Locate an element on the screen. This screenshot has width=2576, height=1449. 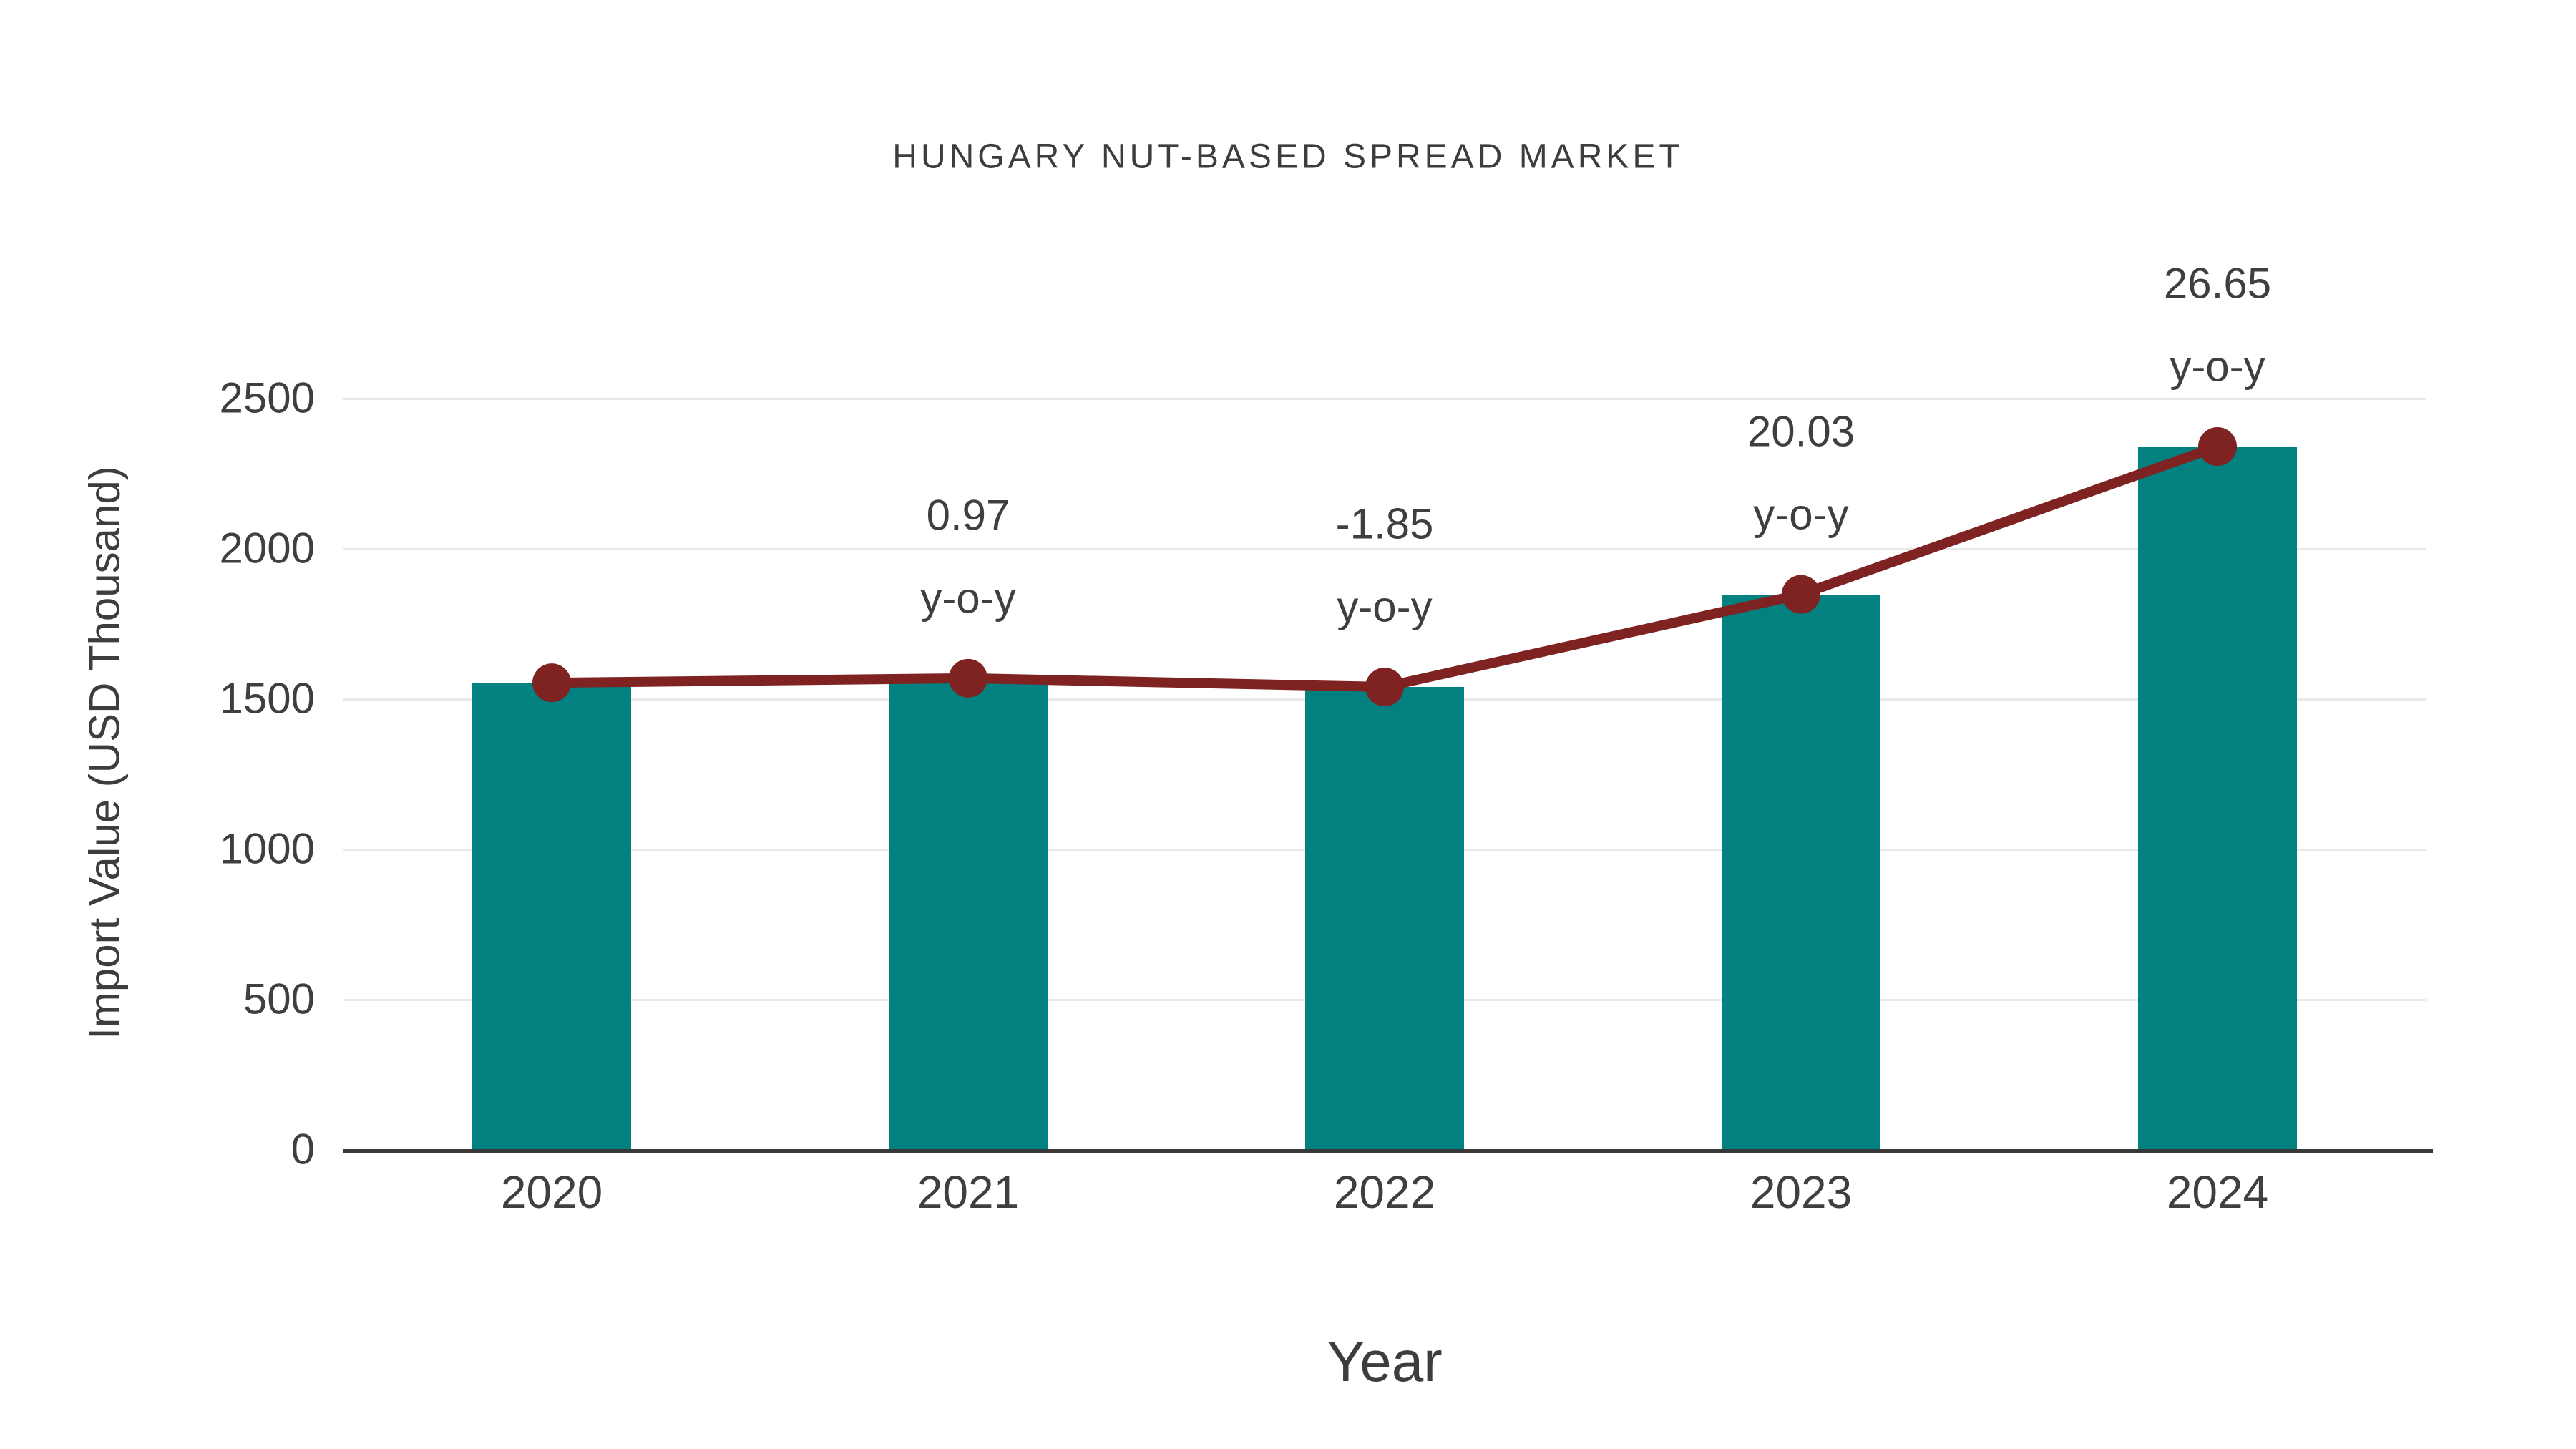
x-tick-label-2023: 2023 is located at coordinates (1801, 1192).